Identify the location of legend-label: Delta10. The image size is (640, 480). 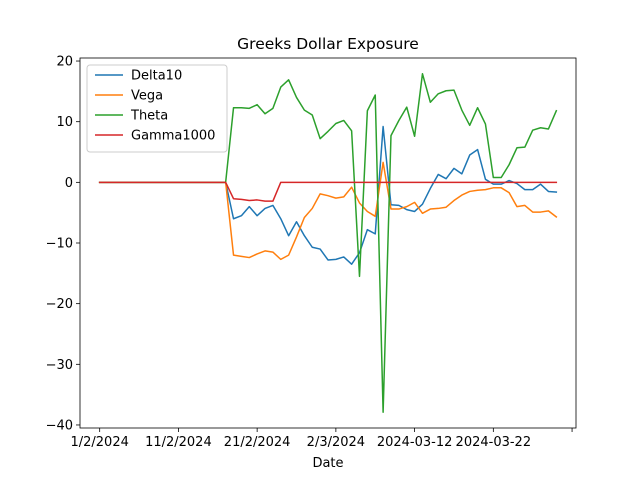
(156, 76).